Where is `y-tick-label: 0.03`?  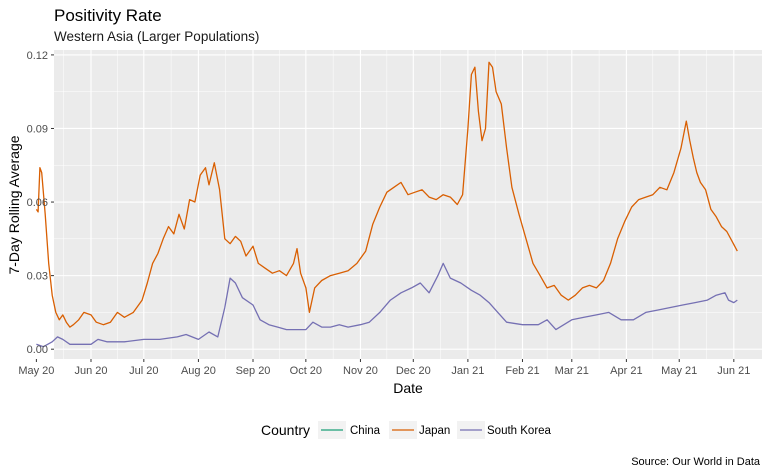 y-tick-label: 0.03 is located at coordinates (37, 277).